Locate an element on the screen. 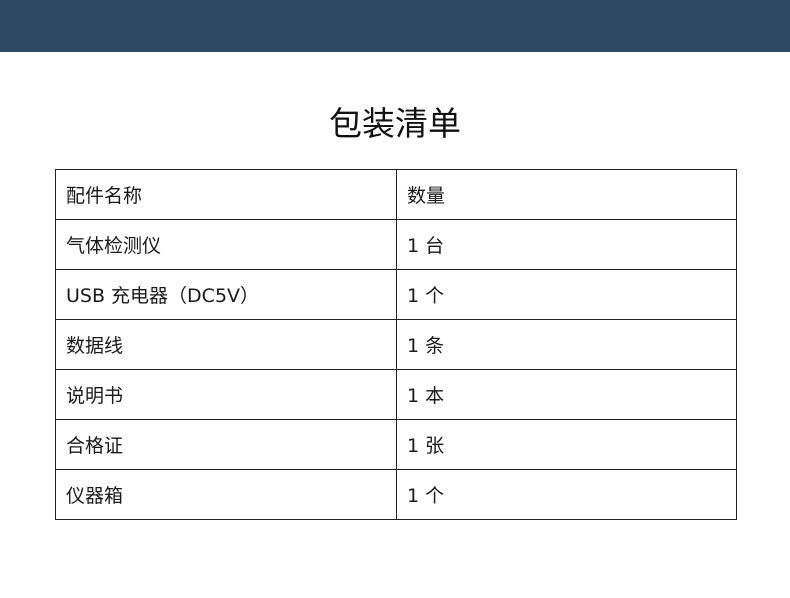 The width and height of the screenshot is (790, 598). table-row: 数据线 1 条 is located at coordinates (396, 344).